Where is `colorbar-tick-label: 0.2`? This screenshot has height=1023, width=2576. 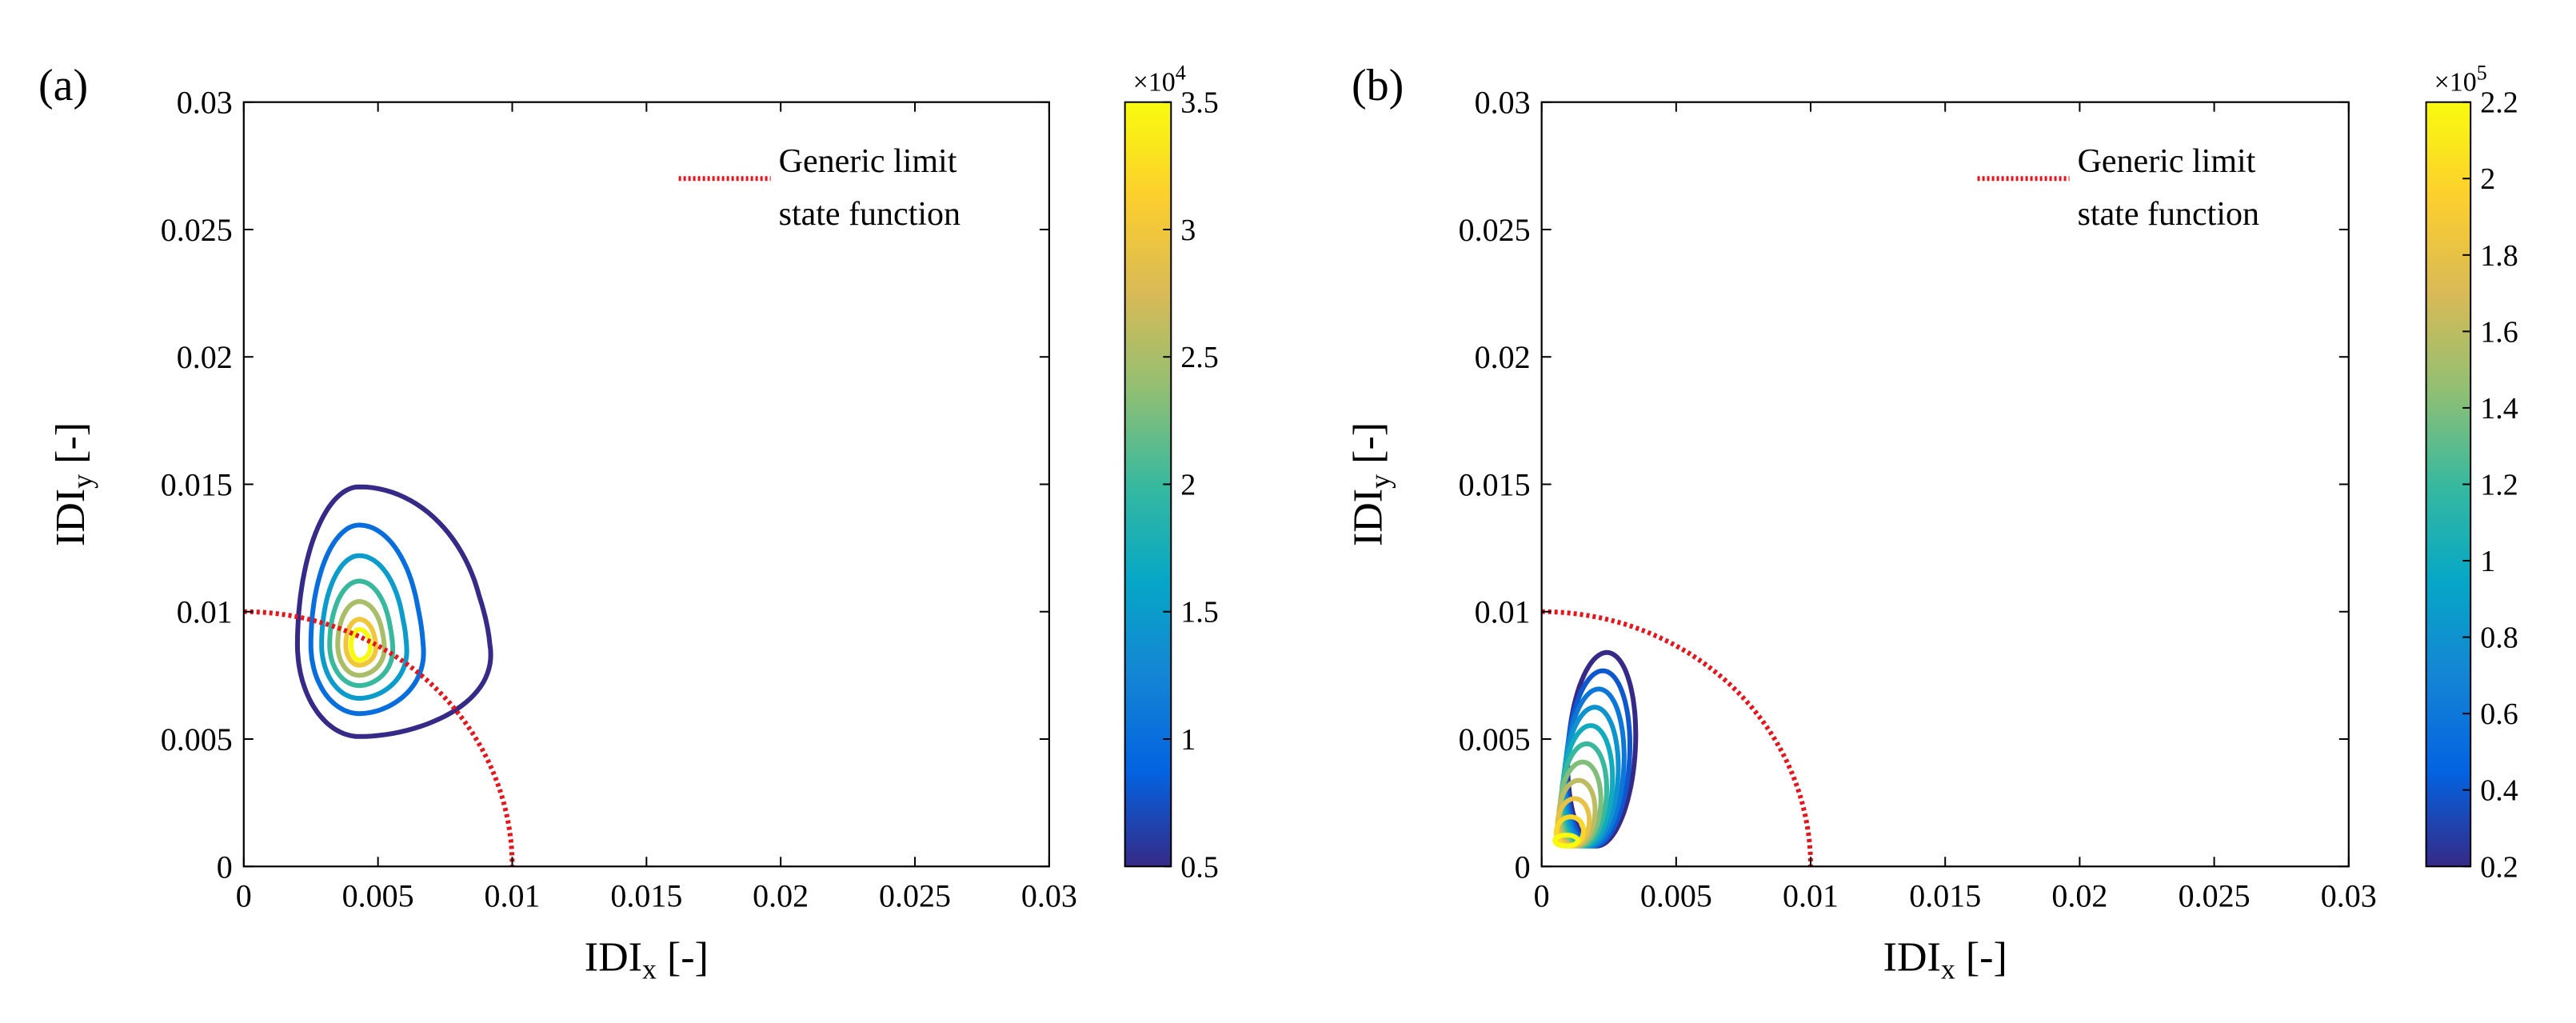
colorbar-tick-label: 0.2 is located at coordinates (2499, 867).